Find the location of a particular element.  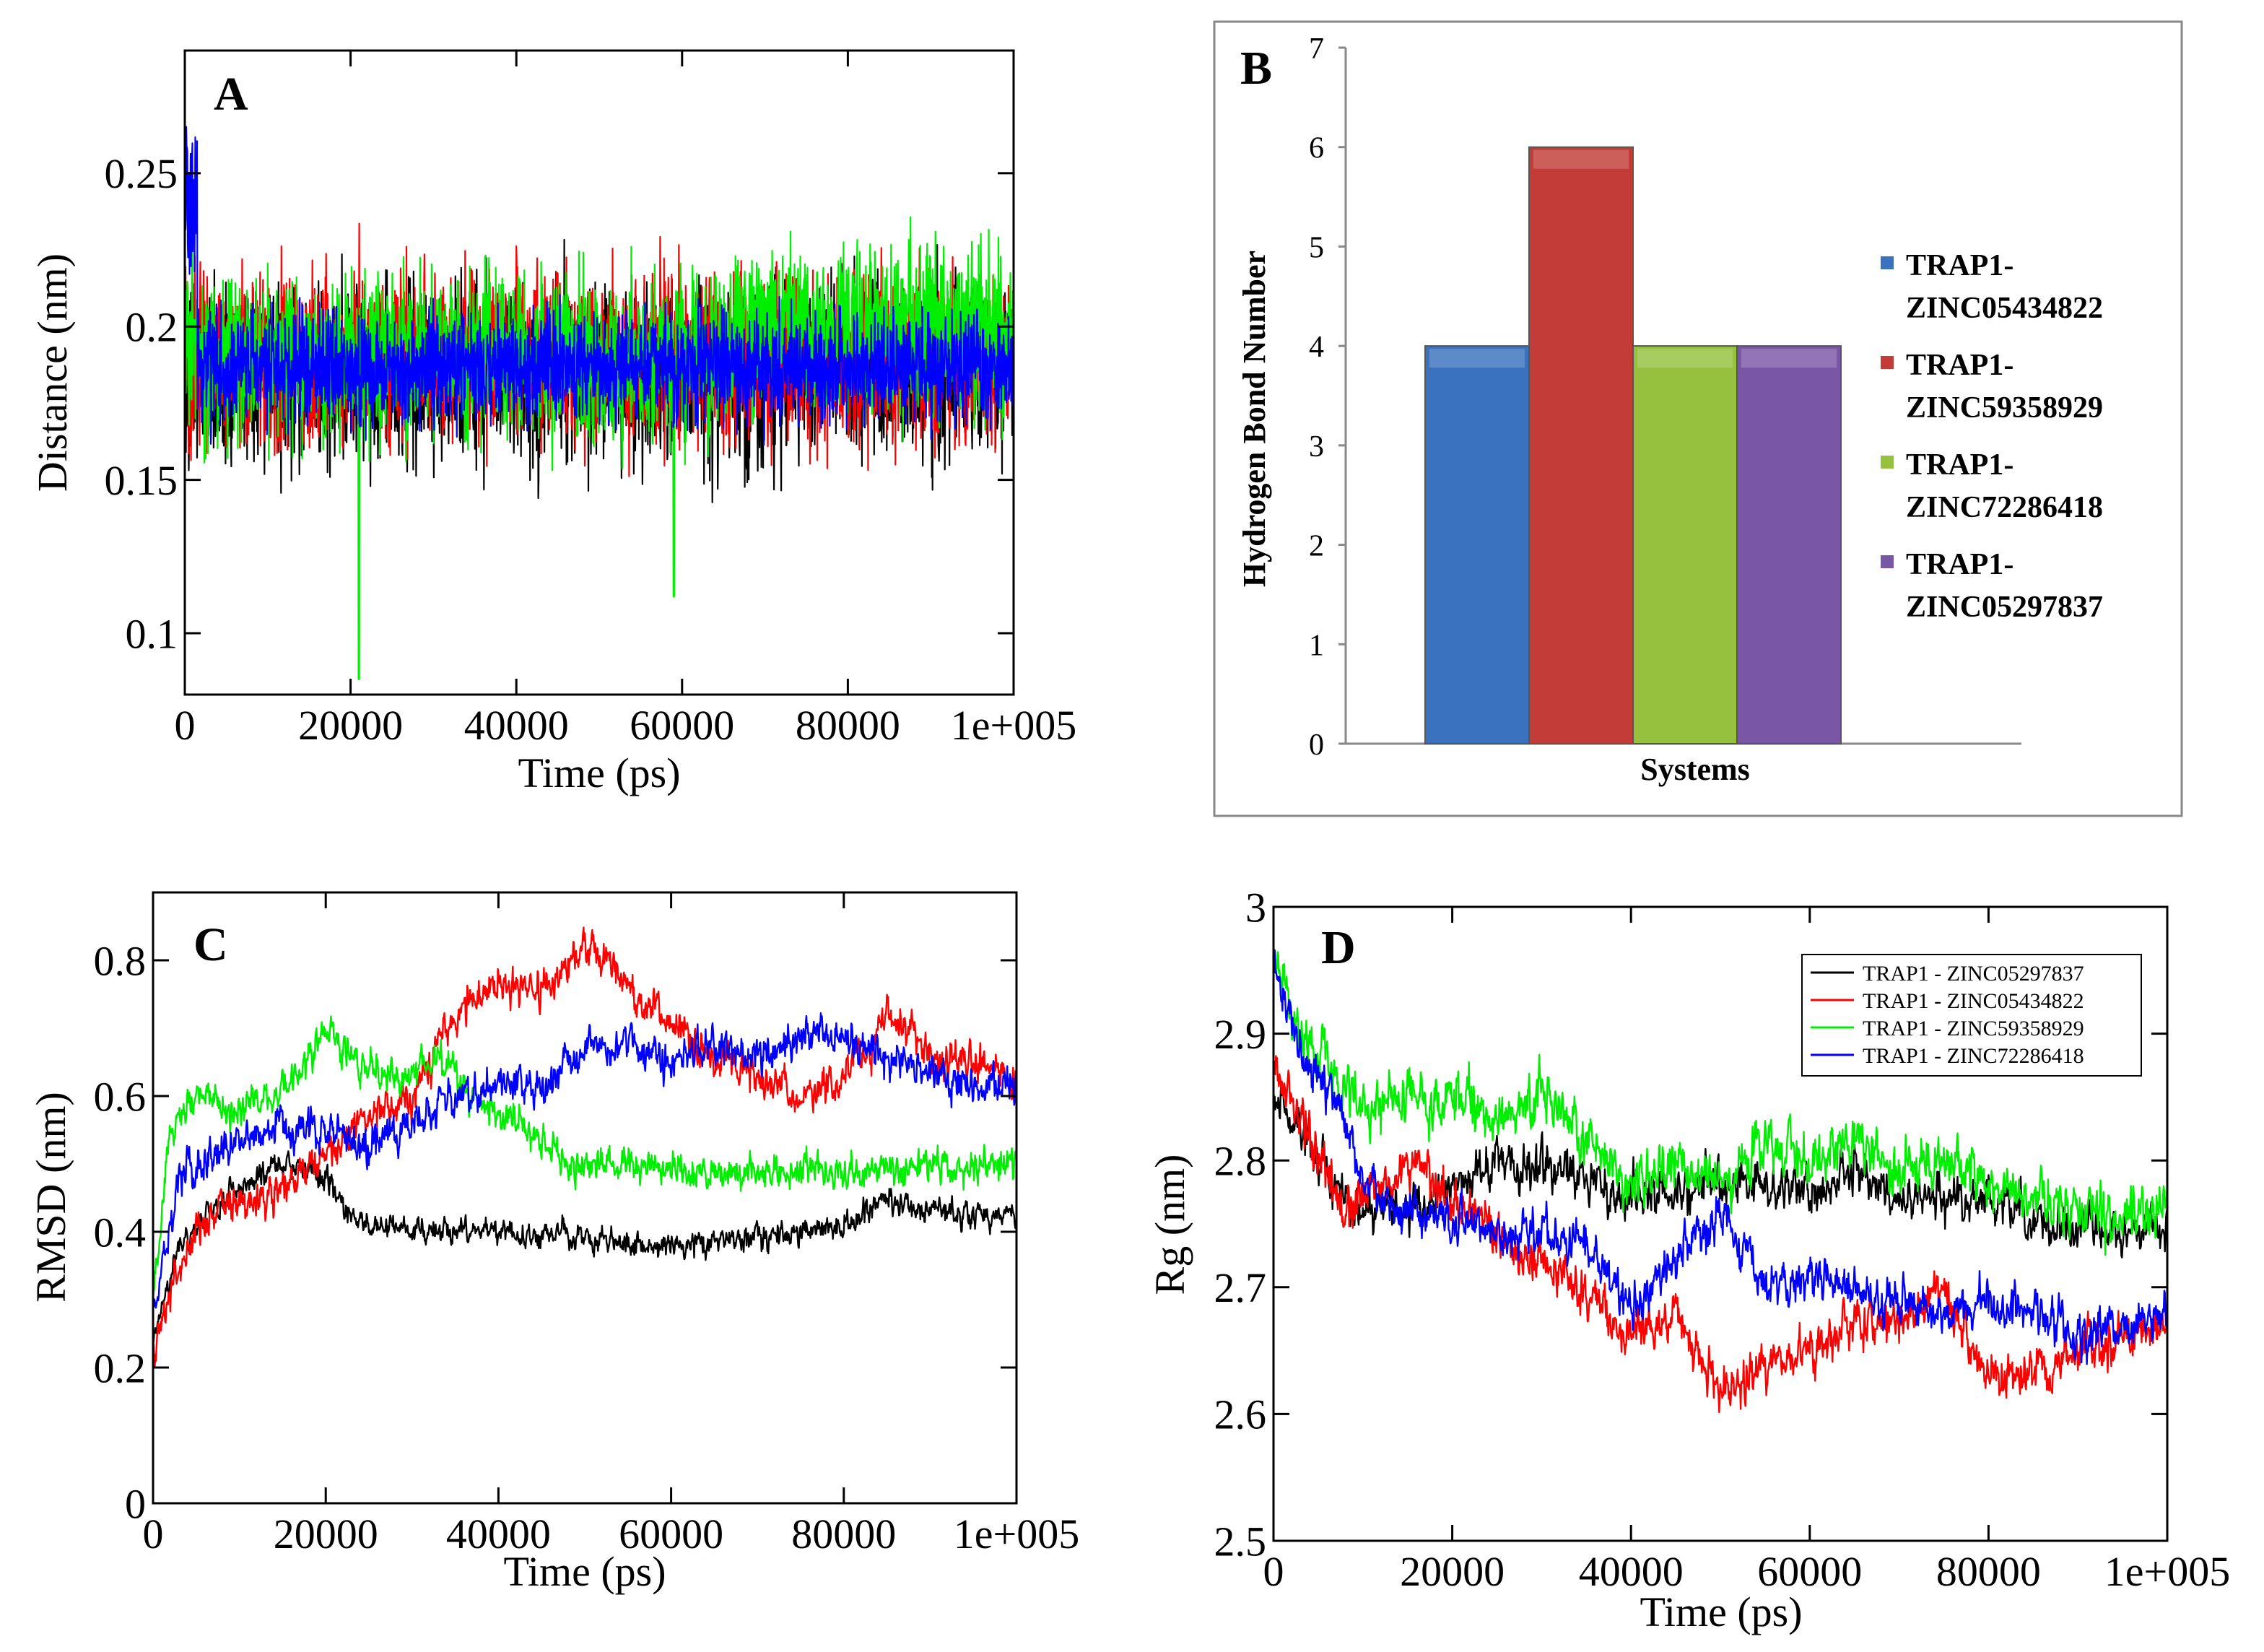

legend-entry-4-line-1: TRAP1- is located at coordinates (1960, 564).